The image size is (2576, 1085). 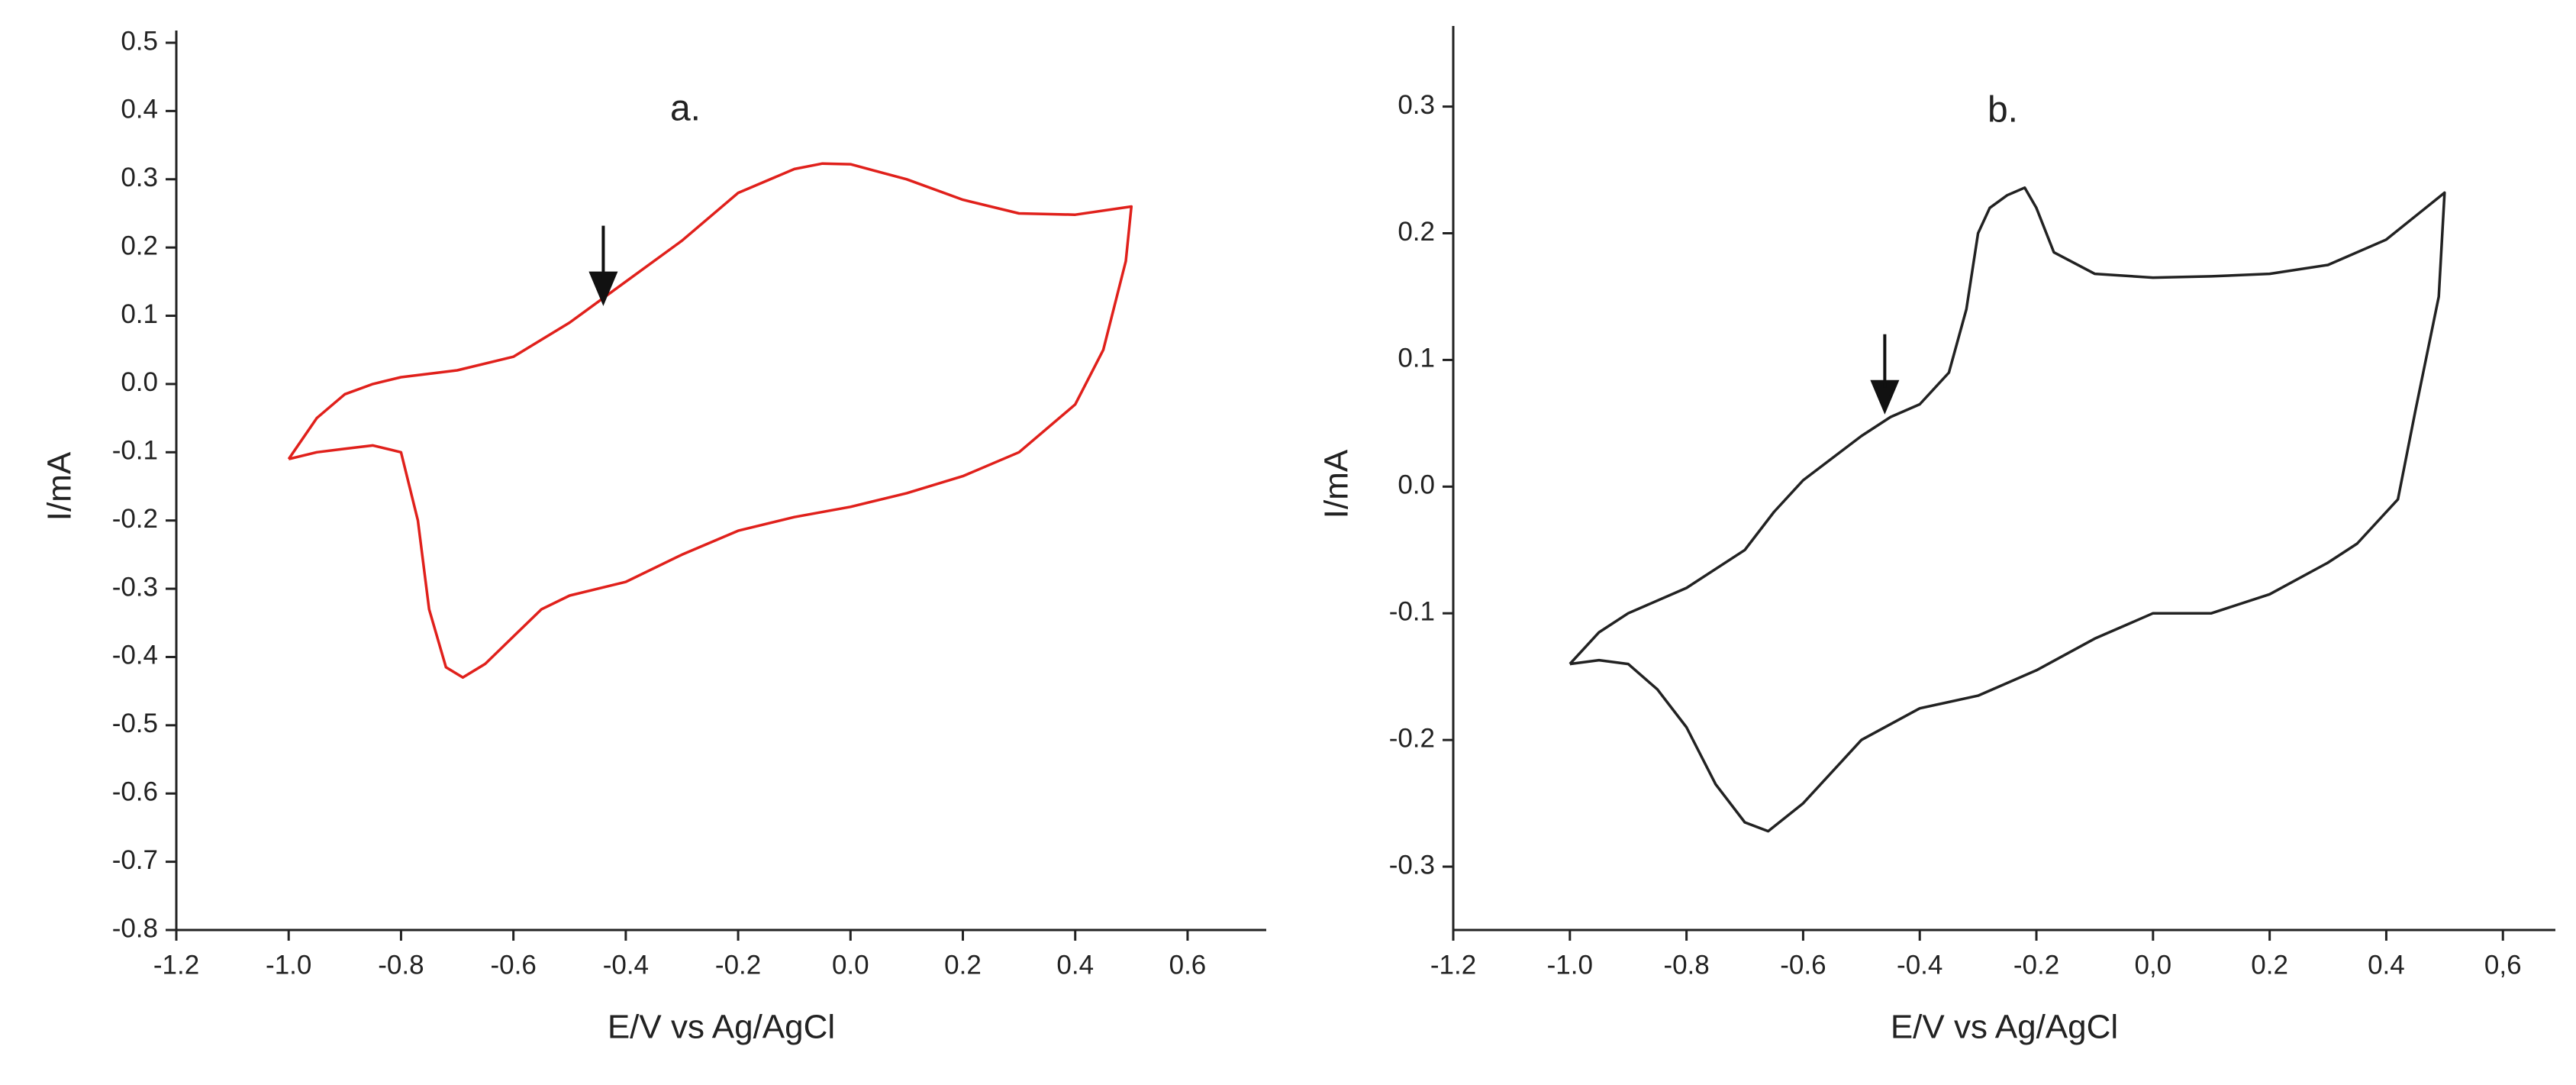 What do you see at coordinates (135, 791) in the screenshot?
I see `y-tick-label: -0.6` at bounding box center [135, 791].